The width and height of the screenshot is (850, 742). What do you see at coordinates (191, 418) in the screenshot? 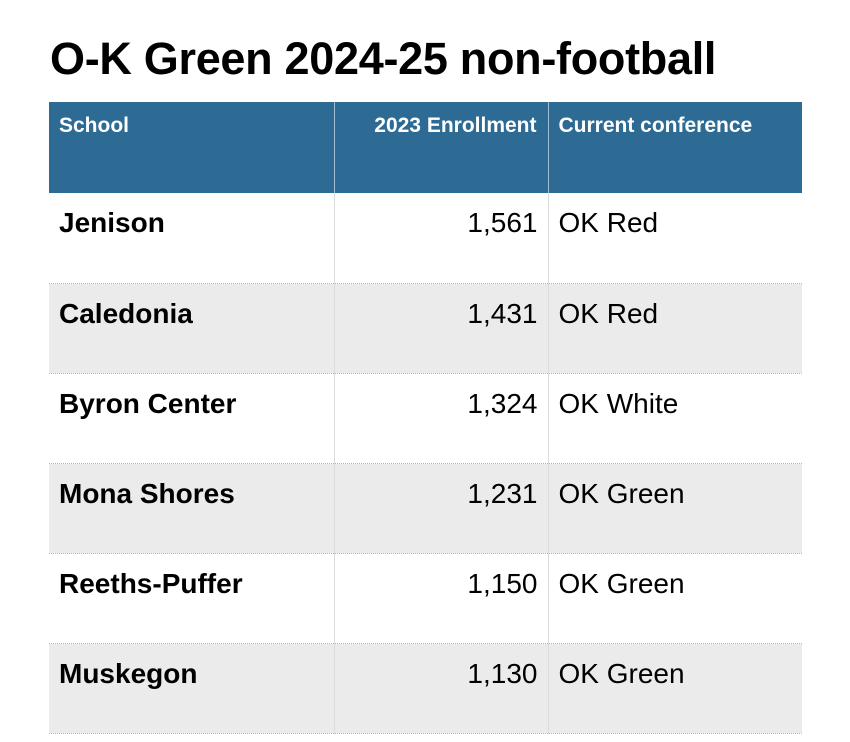
I see `school-cell: Byron Center` at bounding box center [191, 418].